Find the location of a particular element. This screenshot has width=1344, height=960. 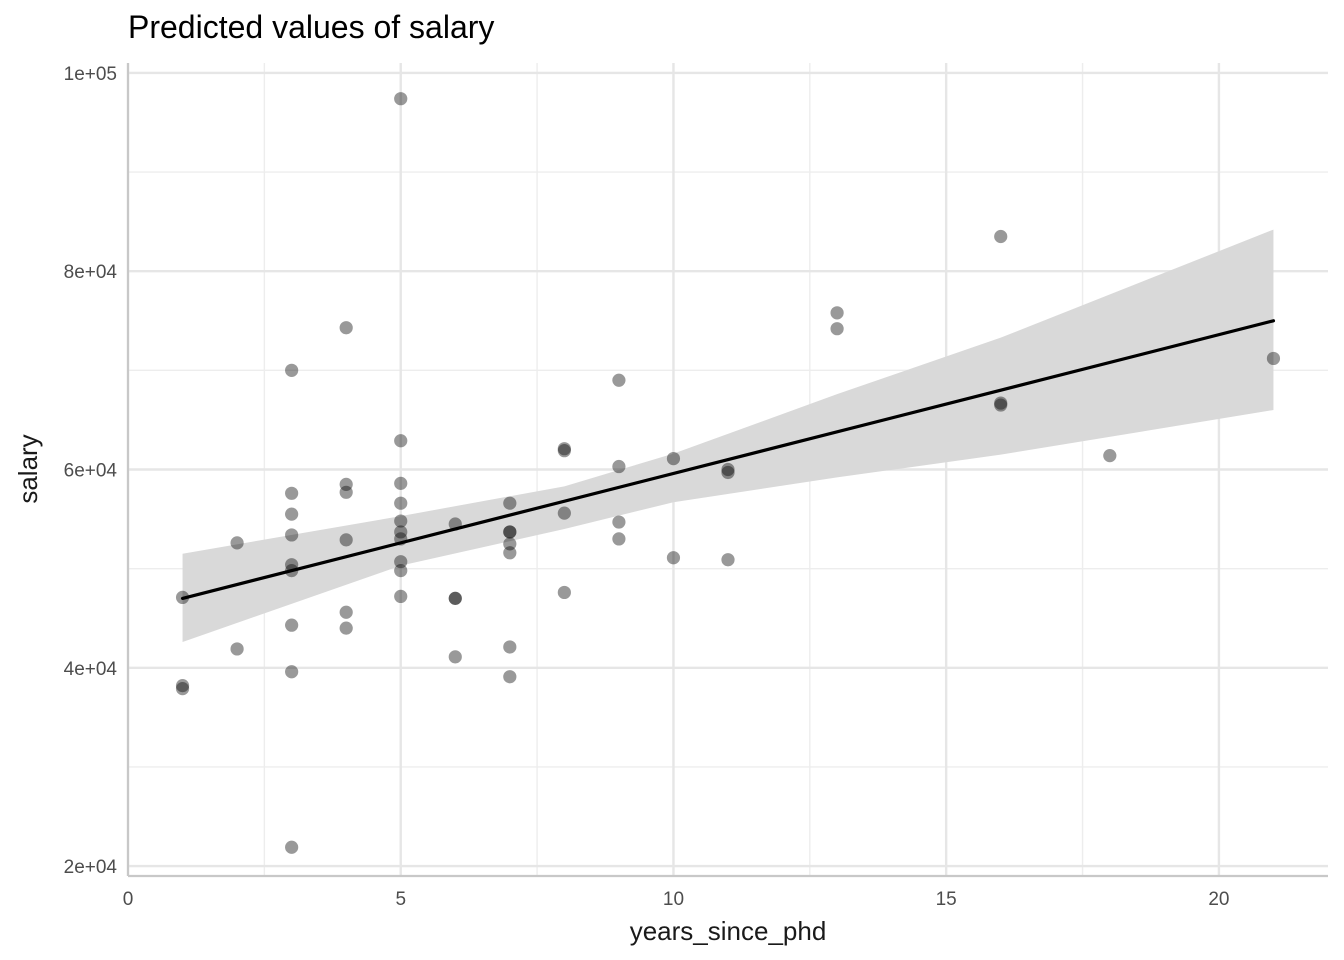

y-tick-label: 6e+04 is located at coordinates (91, 471).